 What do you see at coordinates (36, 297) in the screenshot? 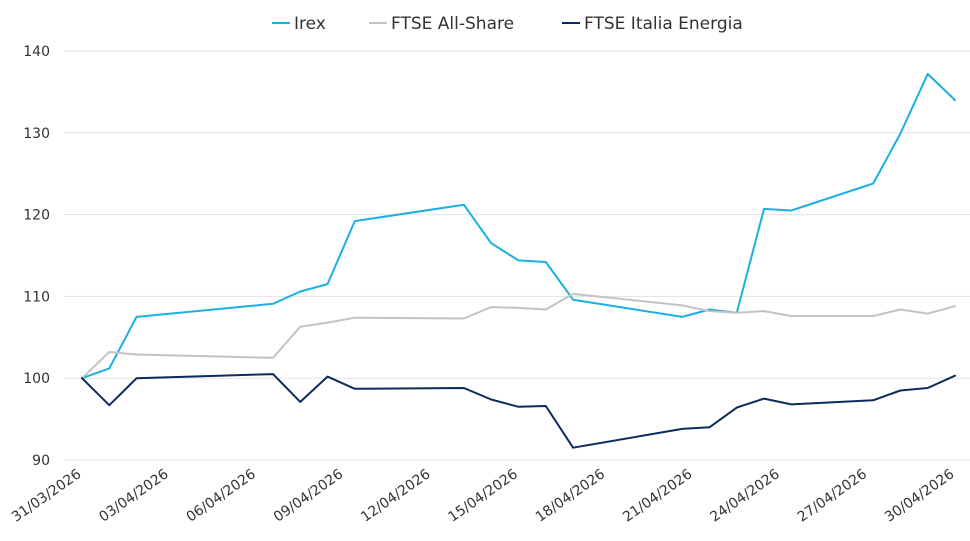
I see `y-tick-label: 110` at bounding box center [36, 297].